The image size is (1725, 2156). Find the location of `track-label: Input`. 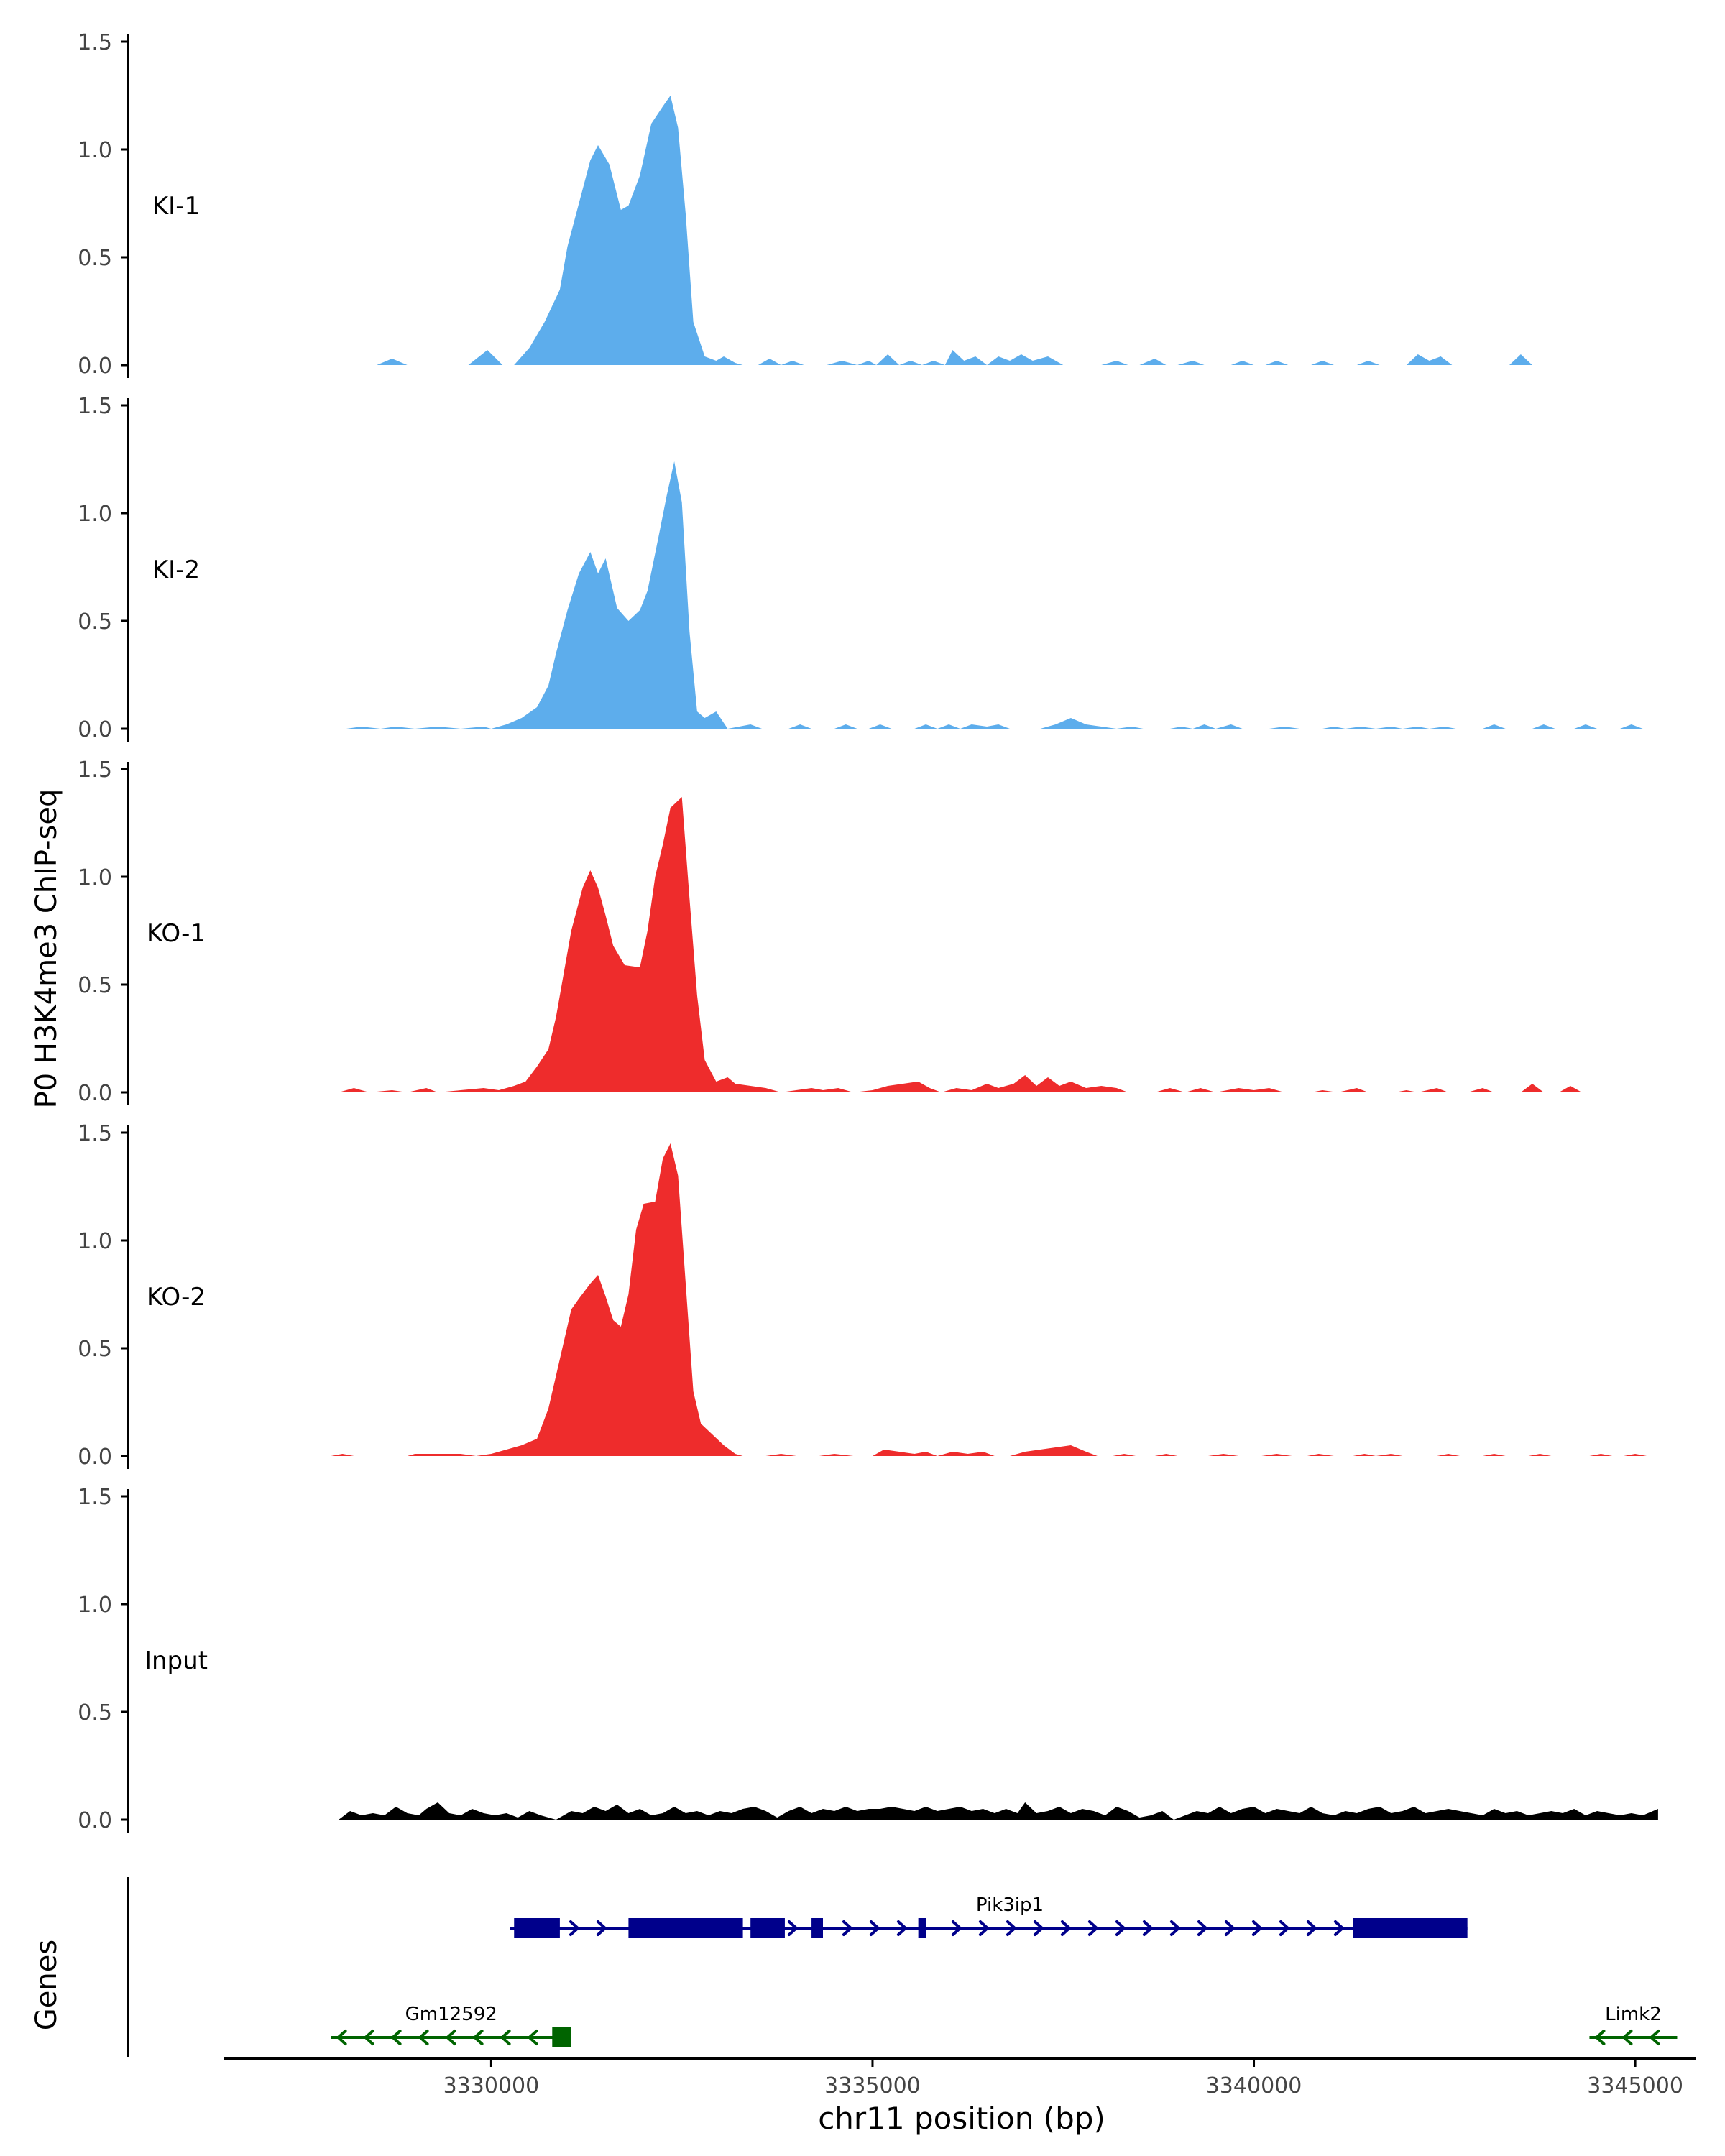

track-label: Input is located at coordinates (176, 1660).